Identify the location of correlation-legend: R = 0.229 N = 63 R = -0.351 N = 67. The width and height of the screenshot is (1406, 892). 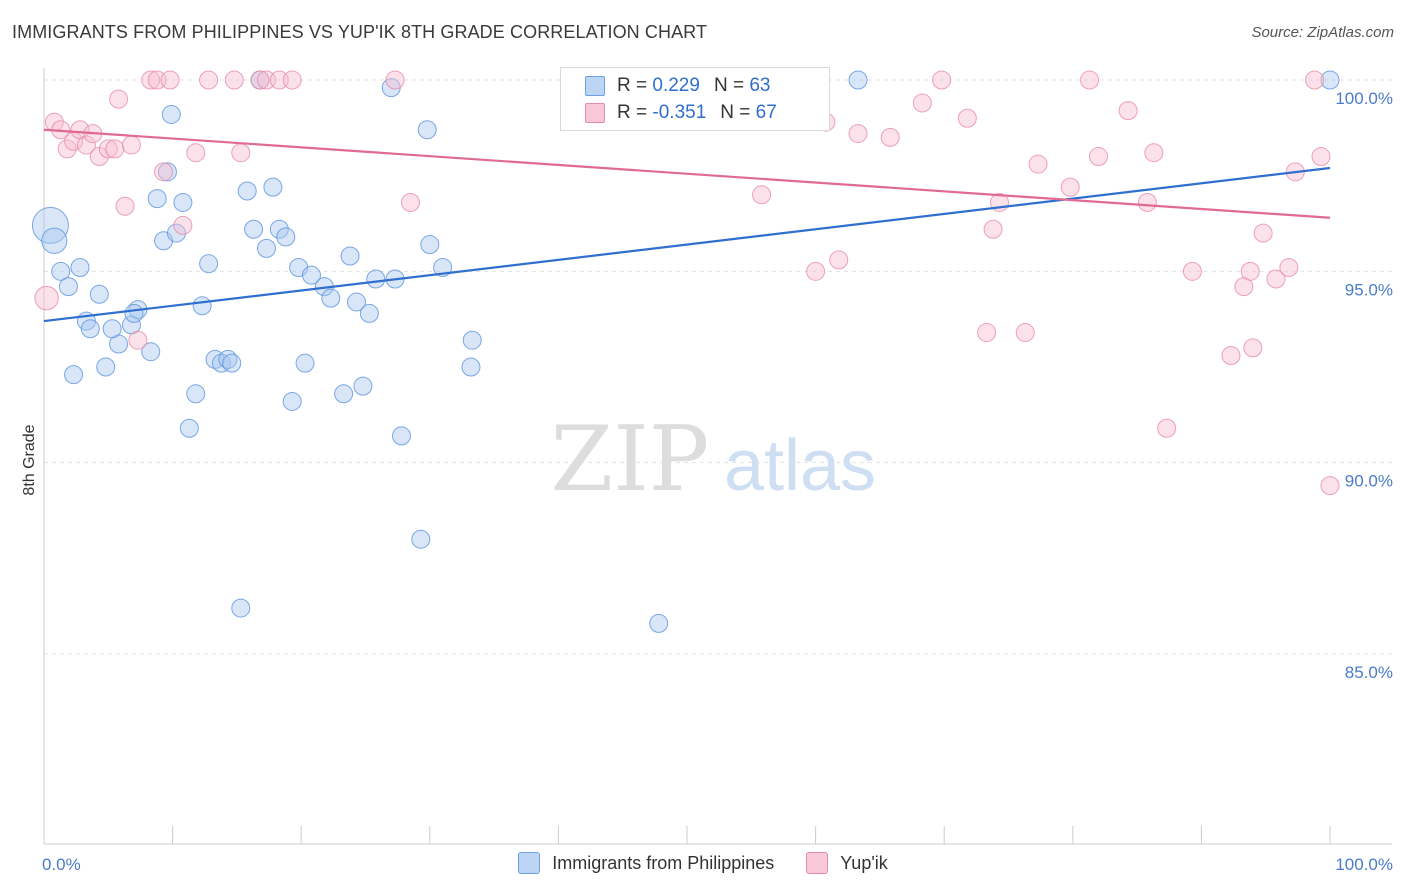
(695, 99).